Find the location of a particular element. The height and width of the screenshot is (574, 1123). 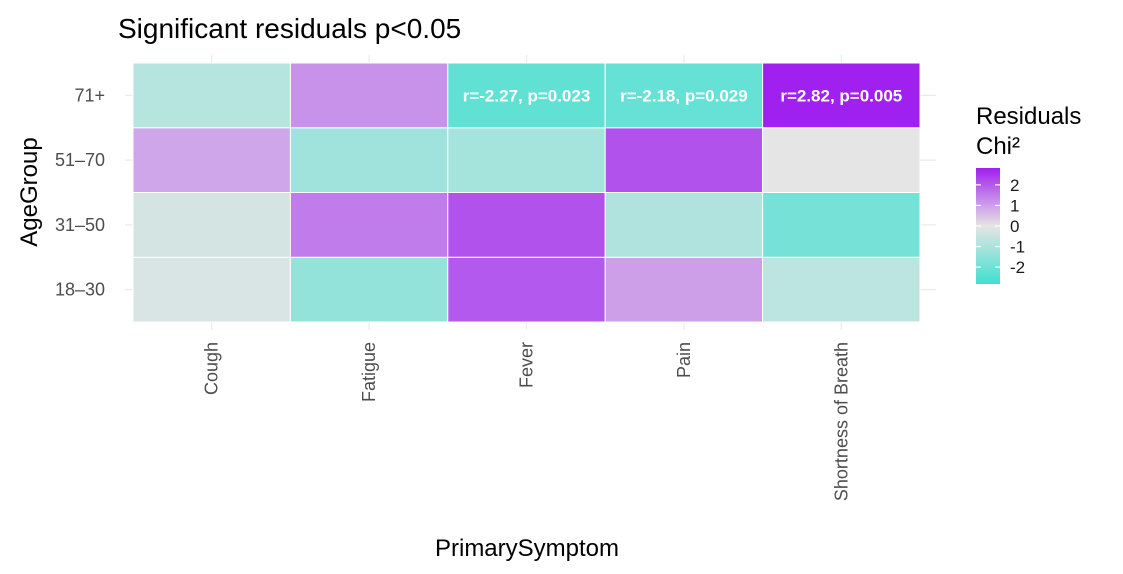

legend-title-line-2: Chi² is located at coordinates (998, 146).